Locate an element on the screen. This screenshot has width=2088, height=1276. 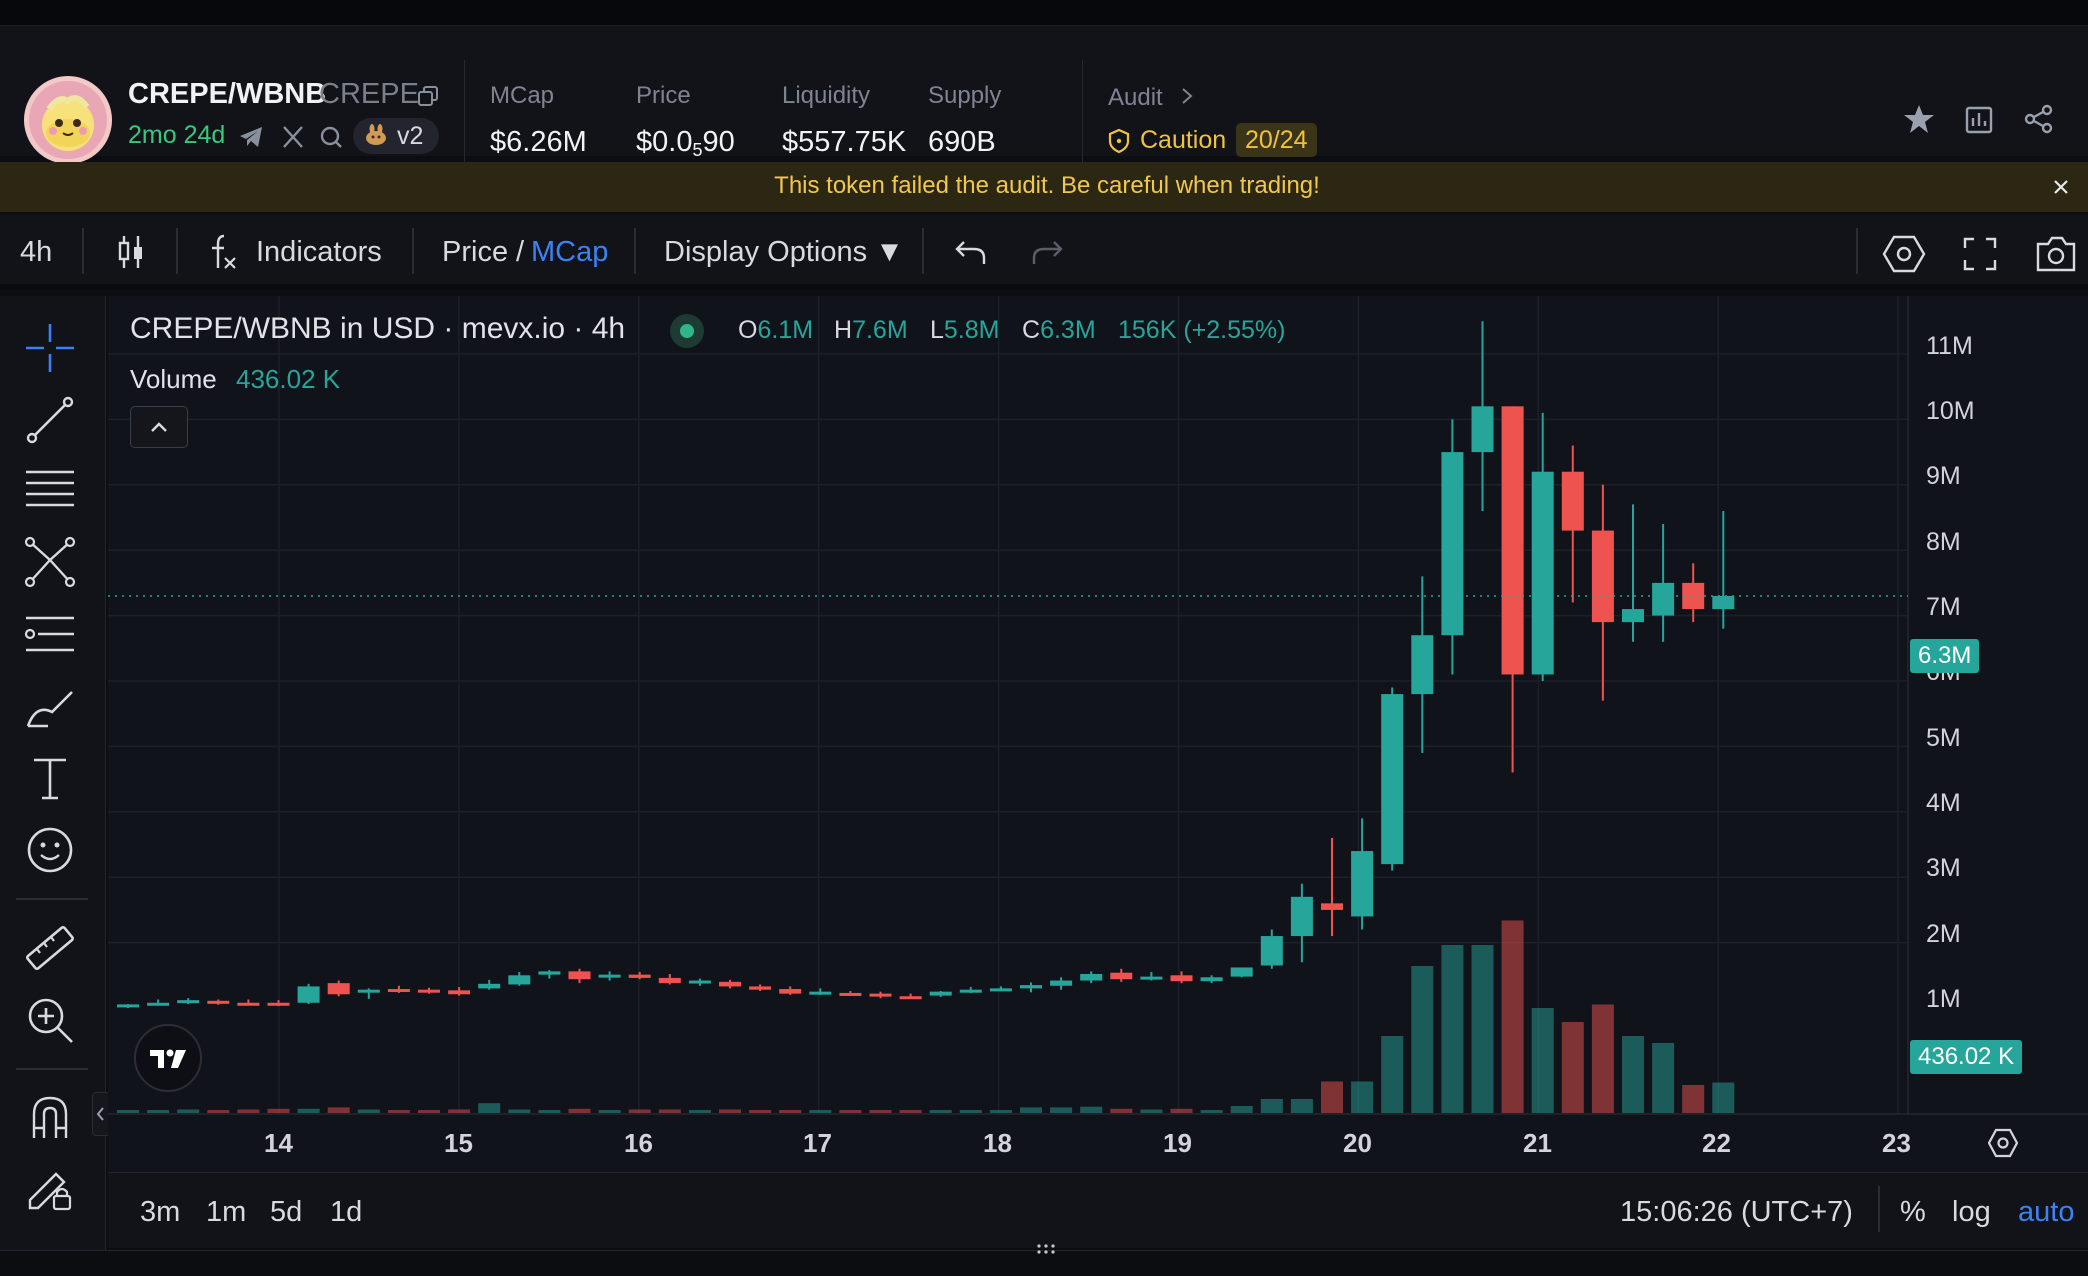
chart-legend-title: CREPE/WBNB in USD · mevx.io · 4h is located at coordinates (378, 328).